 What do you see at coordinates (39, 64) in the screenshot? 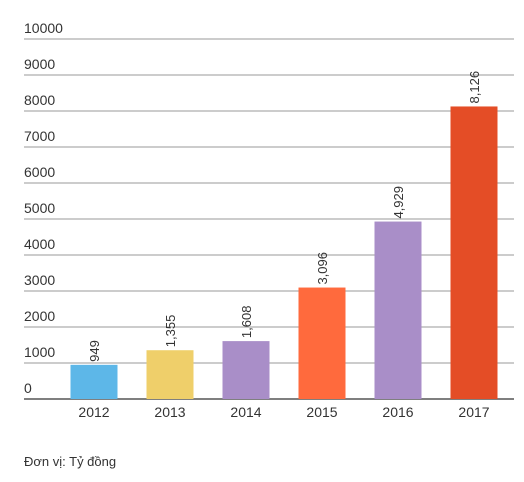
I see `y-tick-label-9000: 9000` at bounding box center [39, 64].